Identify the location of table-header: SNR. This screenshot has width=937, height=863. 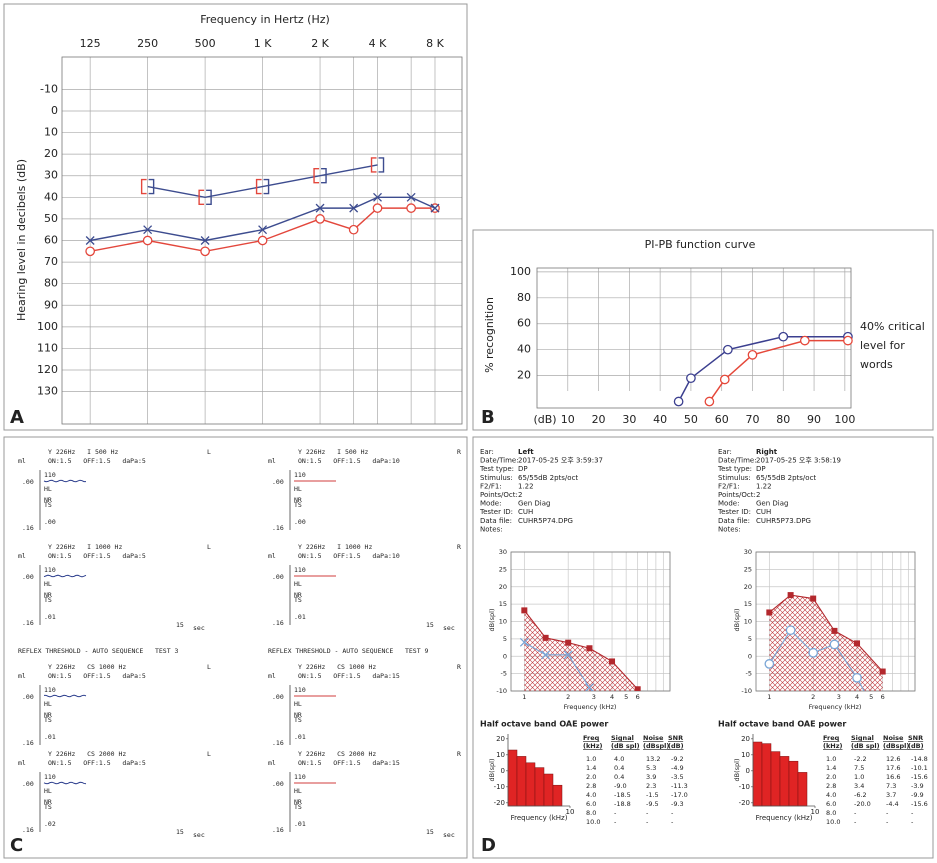
(675, 738).